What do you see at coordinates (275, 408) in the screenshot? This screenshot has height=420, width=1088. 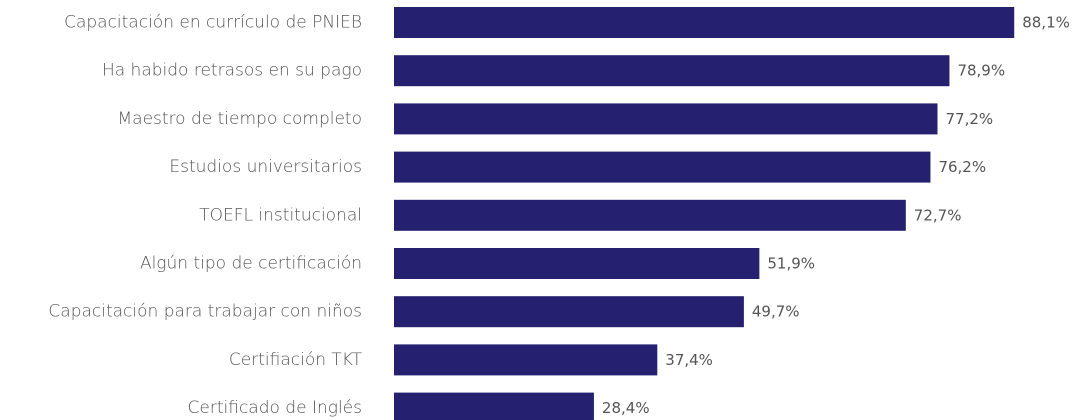 I see `category-label: Certificado de Inglés` at bounding box center [275, 408].